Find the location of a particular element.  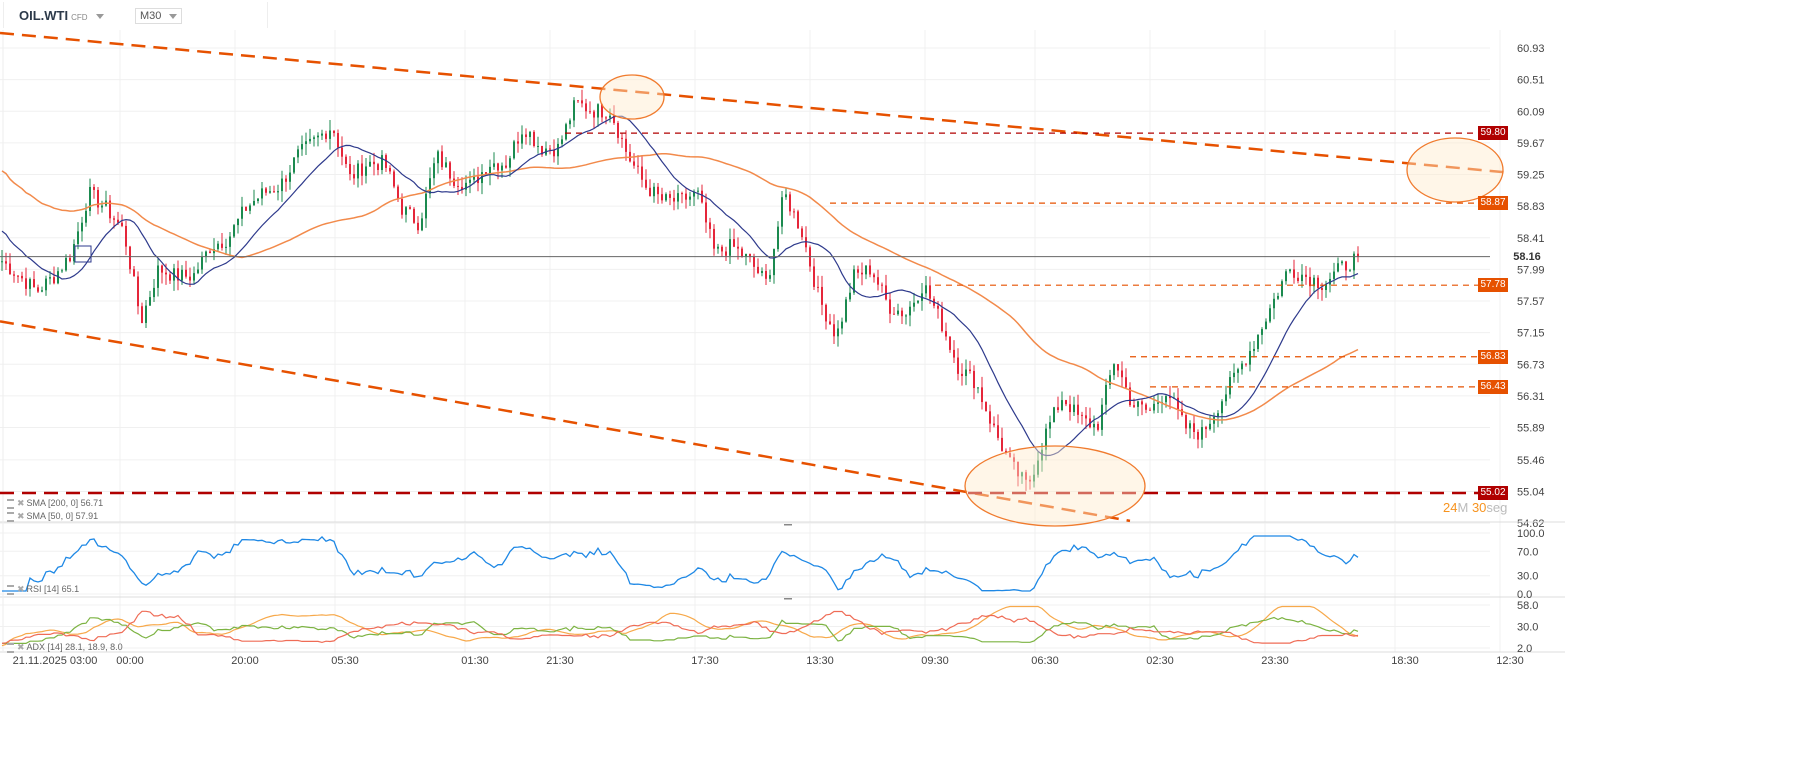

x-tick-label: 00:00 is located at coordinates (130, 661).